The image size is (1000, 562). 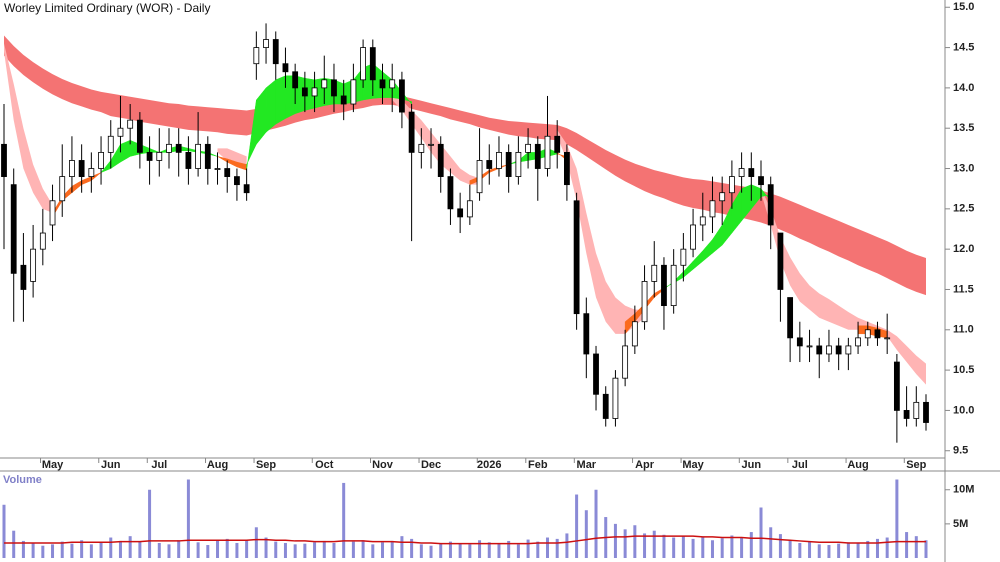 I want to click on y-tick-label: 10.0, so click(x=963, y=410).